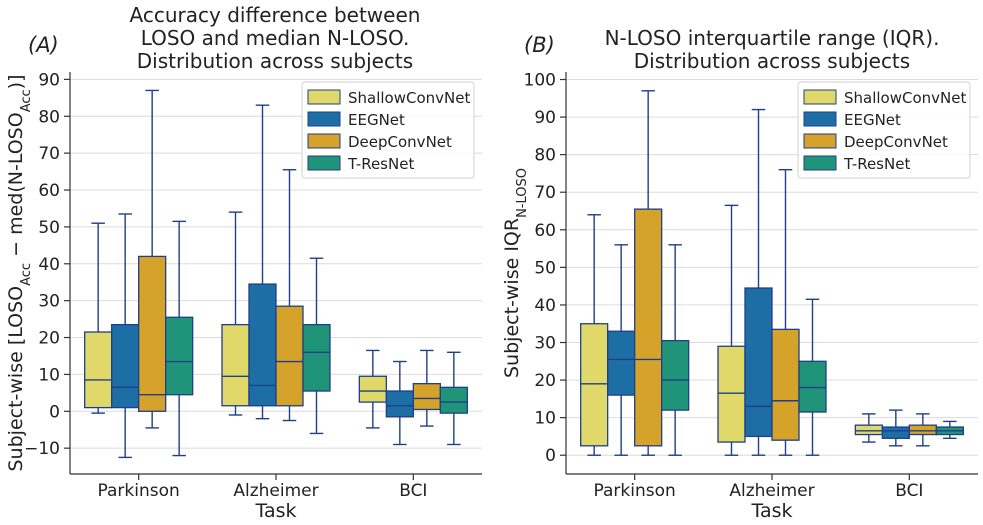 This screenshot has height=525, width=983. I want to click on box-shallowconvnet-bci, so click(372, 389).